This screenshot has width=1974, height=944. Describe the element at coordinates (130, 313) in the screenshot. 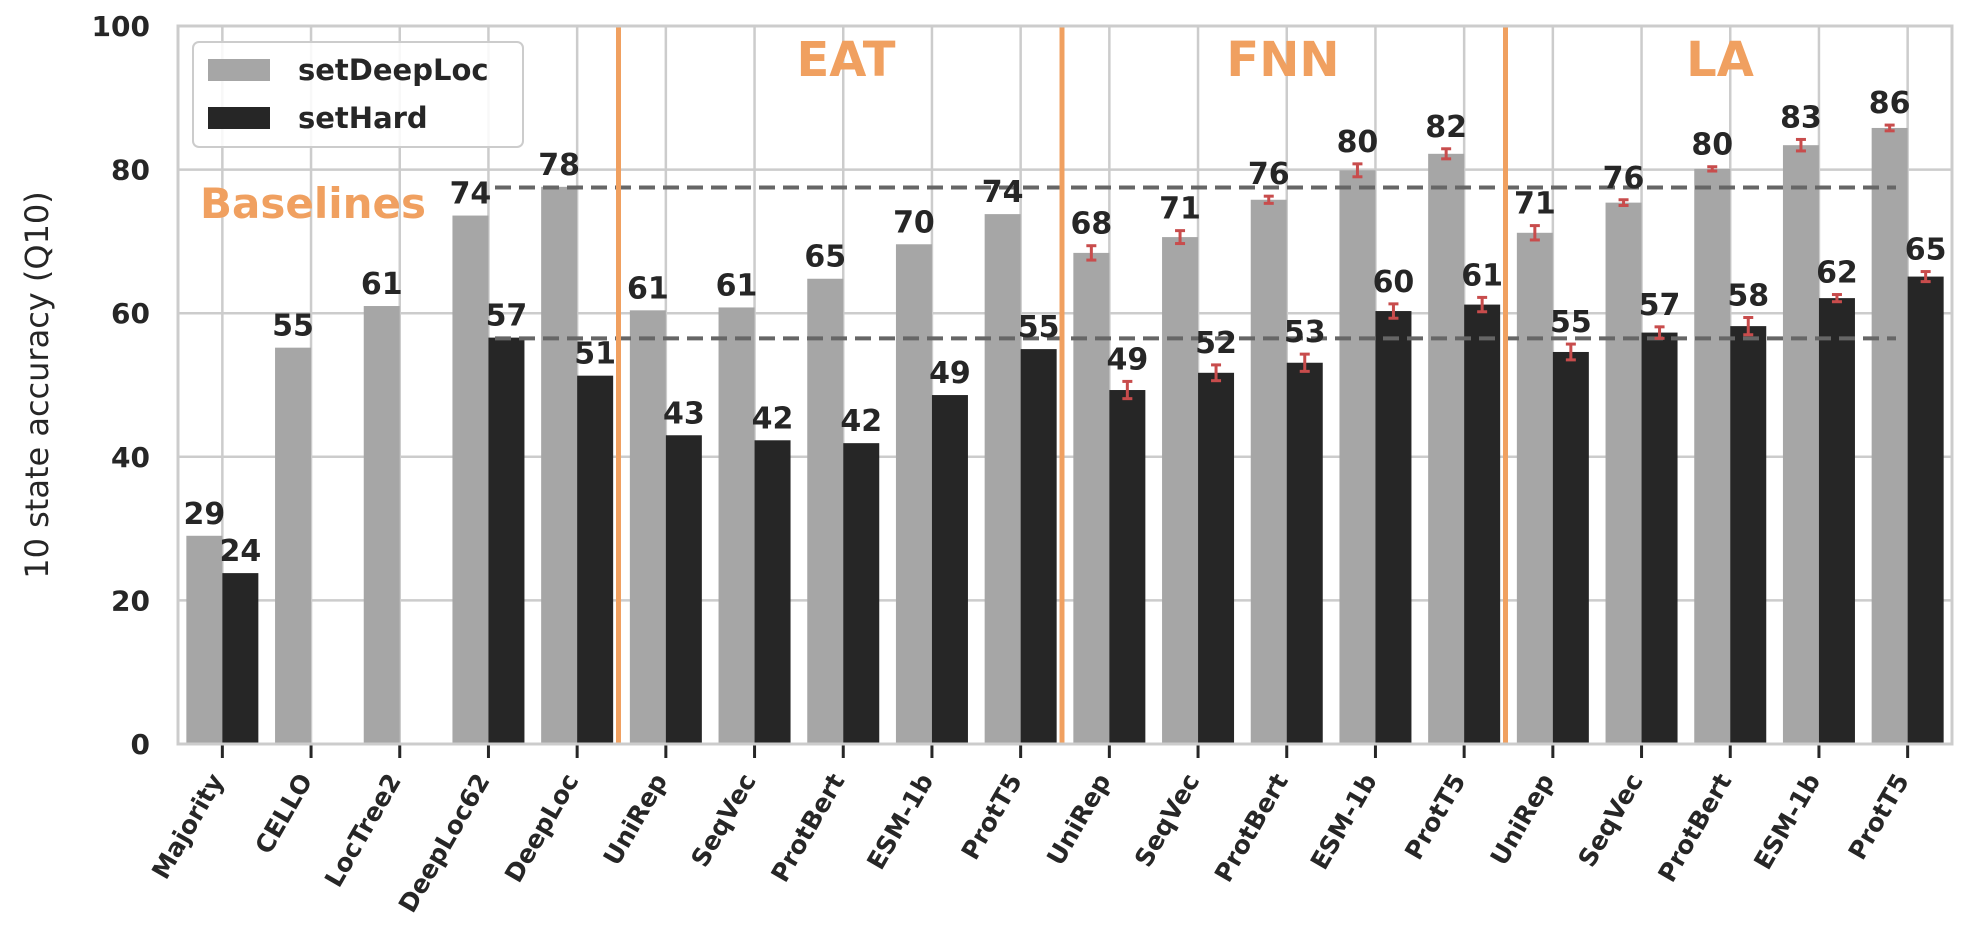

I see `y-tick-label: 60` at that location.